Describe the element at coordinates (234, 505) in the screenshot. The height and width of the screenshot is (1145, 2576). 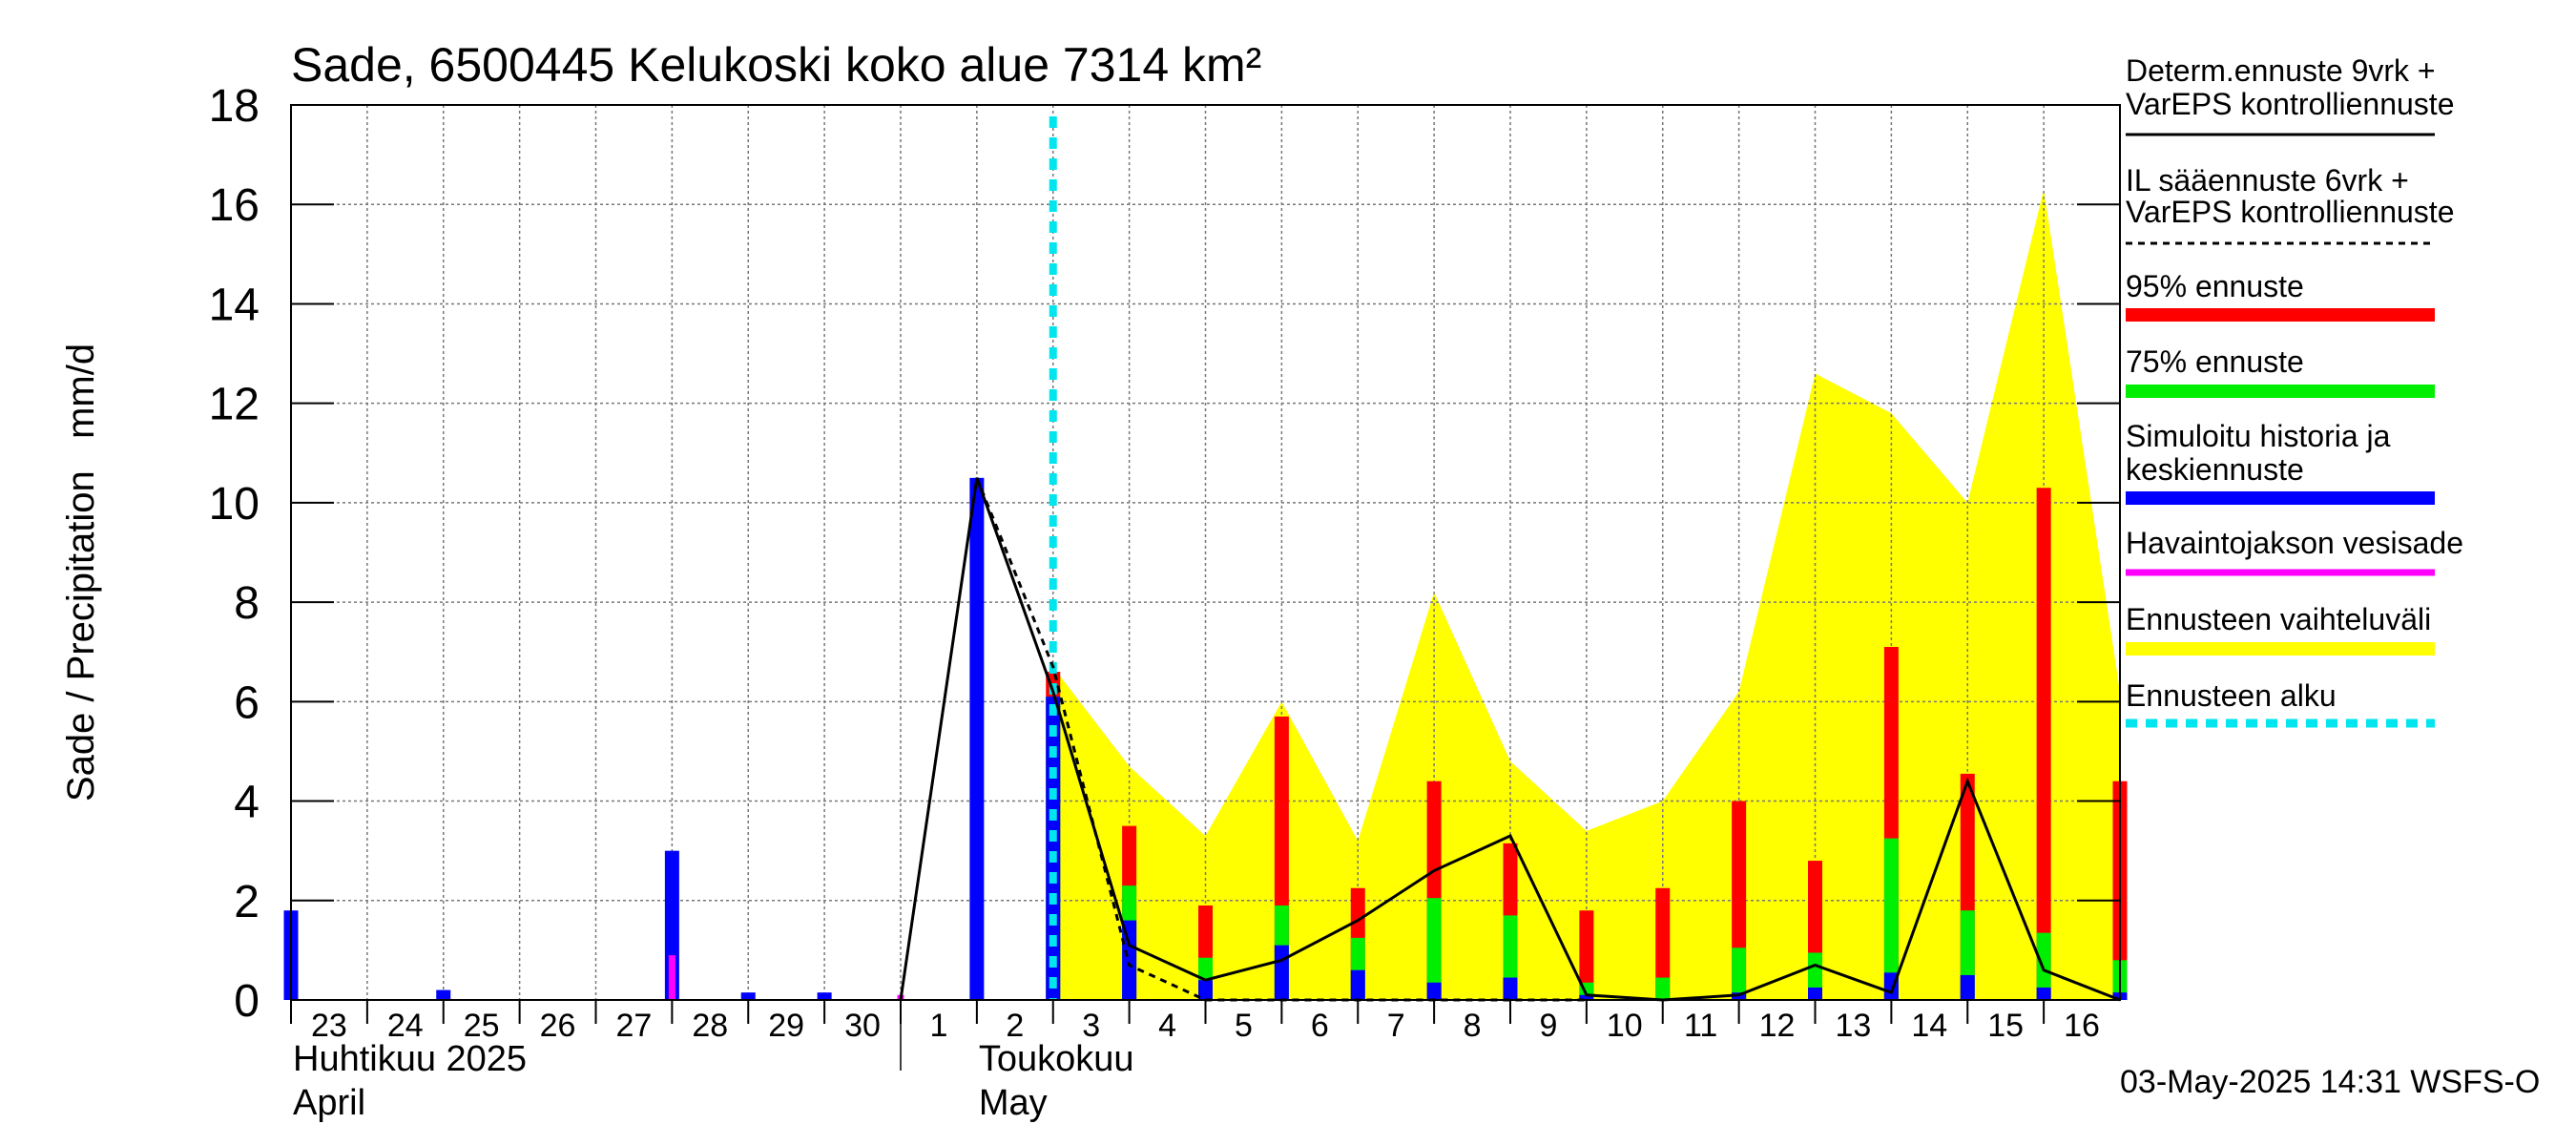
I see `y-tick-label: 10` at that location.